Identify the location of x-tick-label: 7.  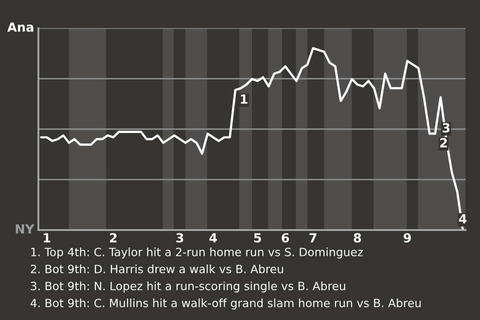
(313, 237).